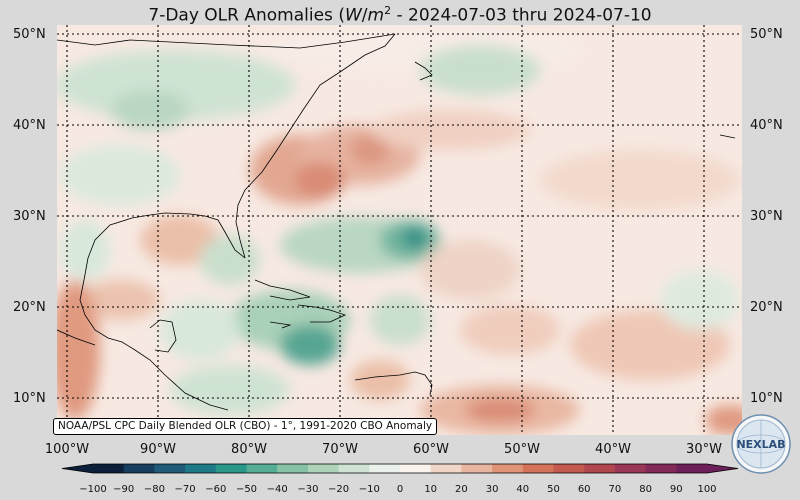  I want to click on lat-label-right: 40°N, so click(766, 125).